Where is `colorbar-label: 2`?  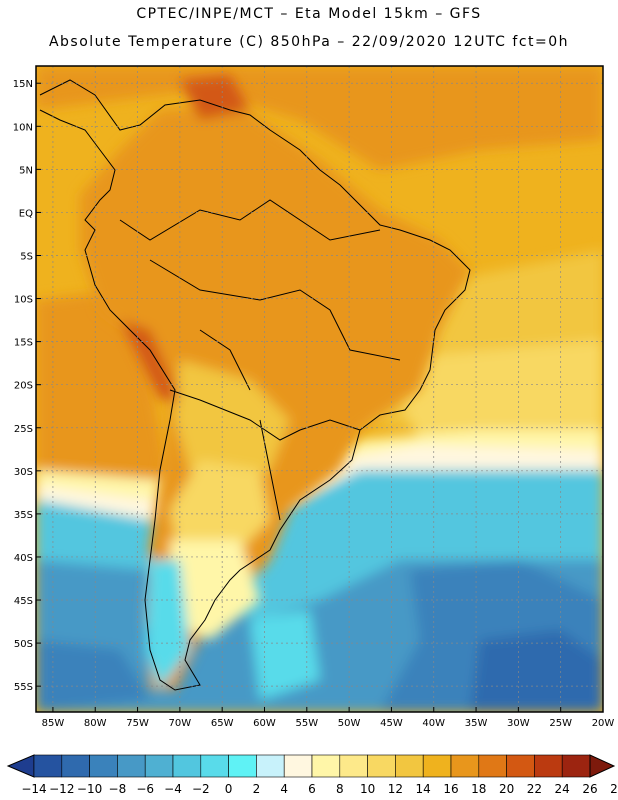
colorbar-label: 2 is located at coordinates (257, 789).